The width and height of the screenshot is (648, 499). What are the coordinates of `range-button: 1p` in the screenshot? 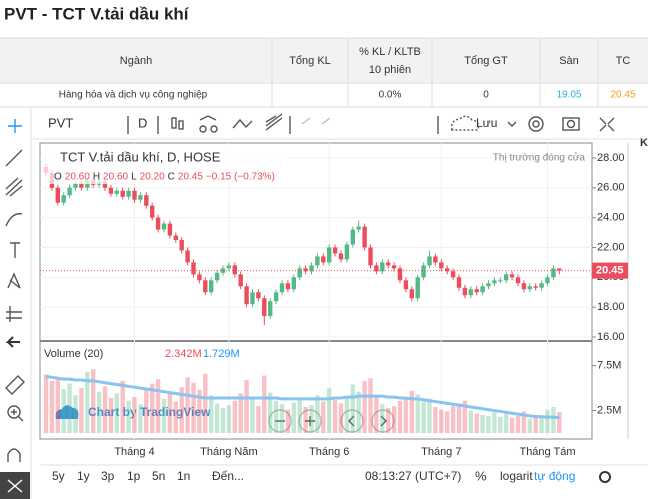 It's located at (134, 476).